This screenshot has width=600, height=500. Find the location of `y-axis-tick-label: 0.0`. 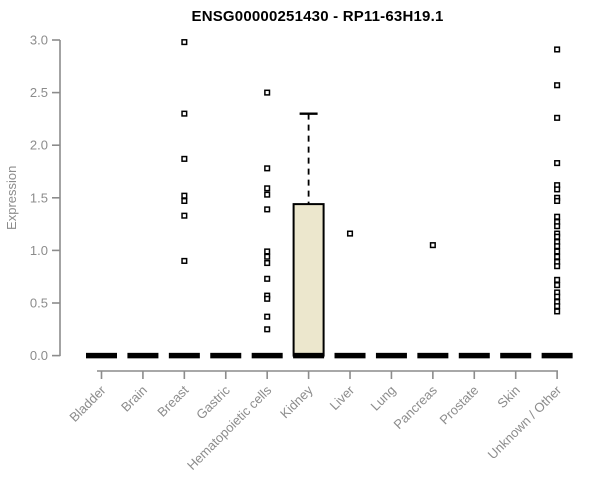

y-axis-tick-label: 0.0 is located at coordinates (39, 355).